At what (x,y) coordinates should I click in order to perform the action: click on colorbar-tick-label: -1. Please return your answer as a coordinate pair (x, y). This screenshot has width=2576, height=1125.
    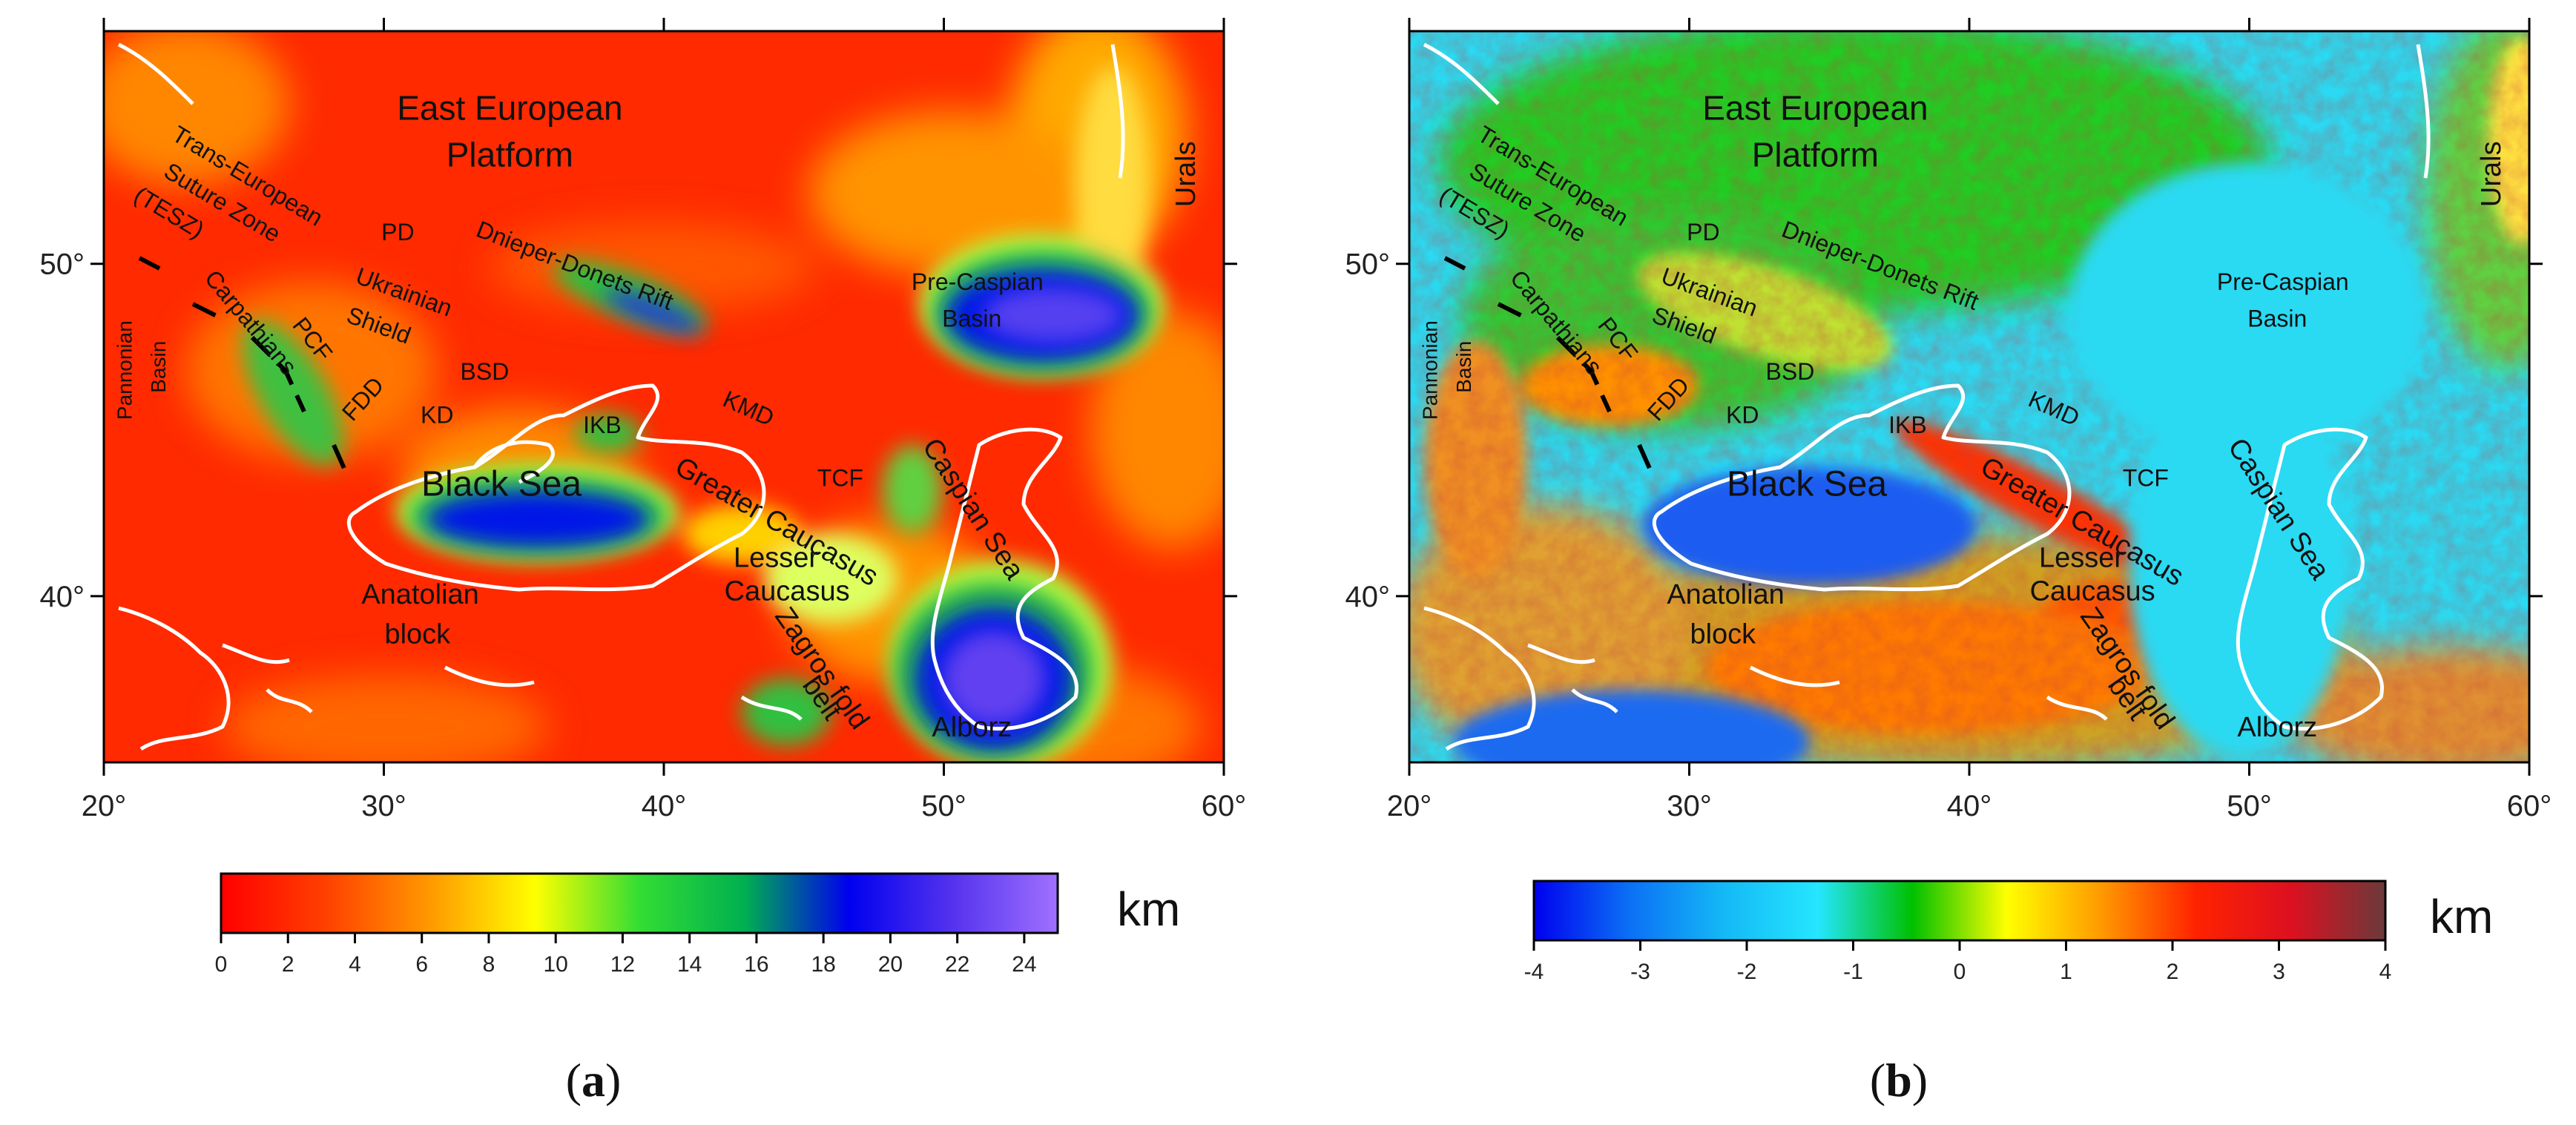
    Looking at the image, I should click on (1853, 972).